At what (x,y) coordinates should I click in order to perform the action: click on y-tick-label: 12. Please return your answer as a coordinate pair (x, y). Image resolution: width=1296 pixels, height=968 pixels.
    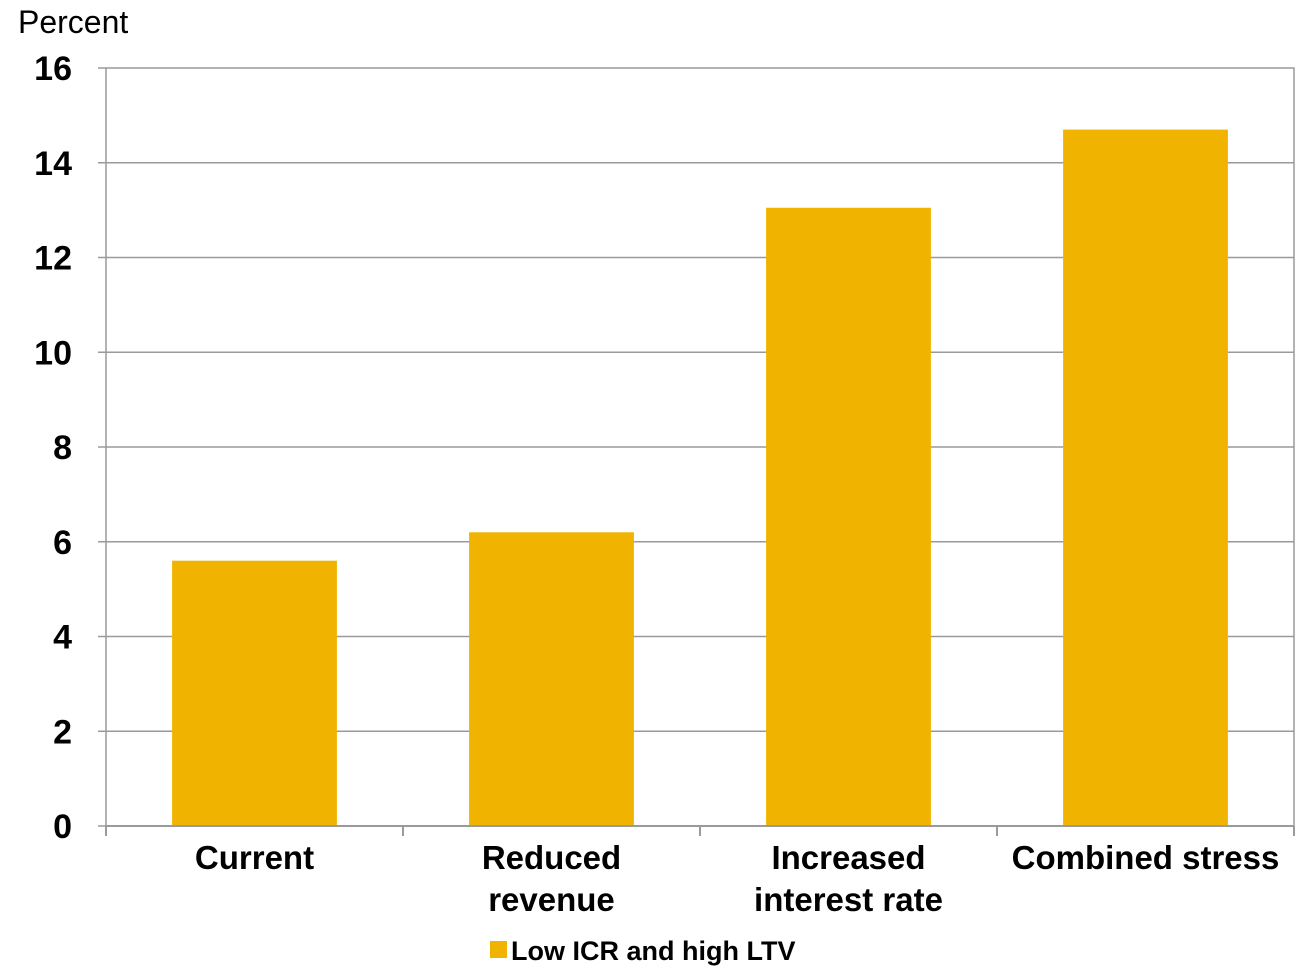
    Looking at the image, I should click on (53, 259).